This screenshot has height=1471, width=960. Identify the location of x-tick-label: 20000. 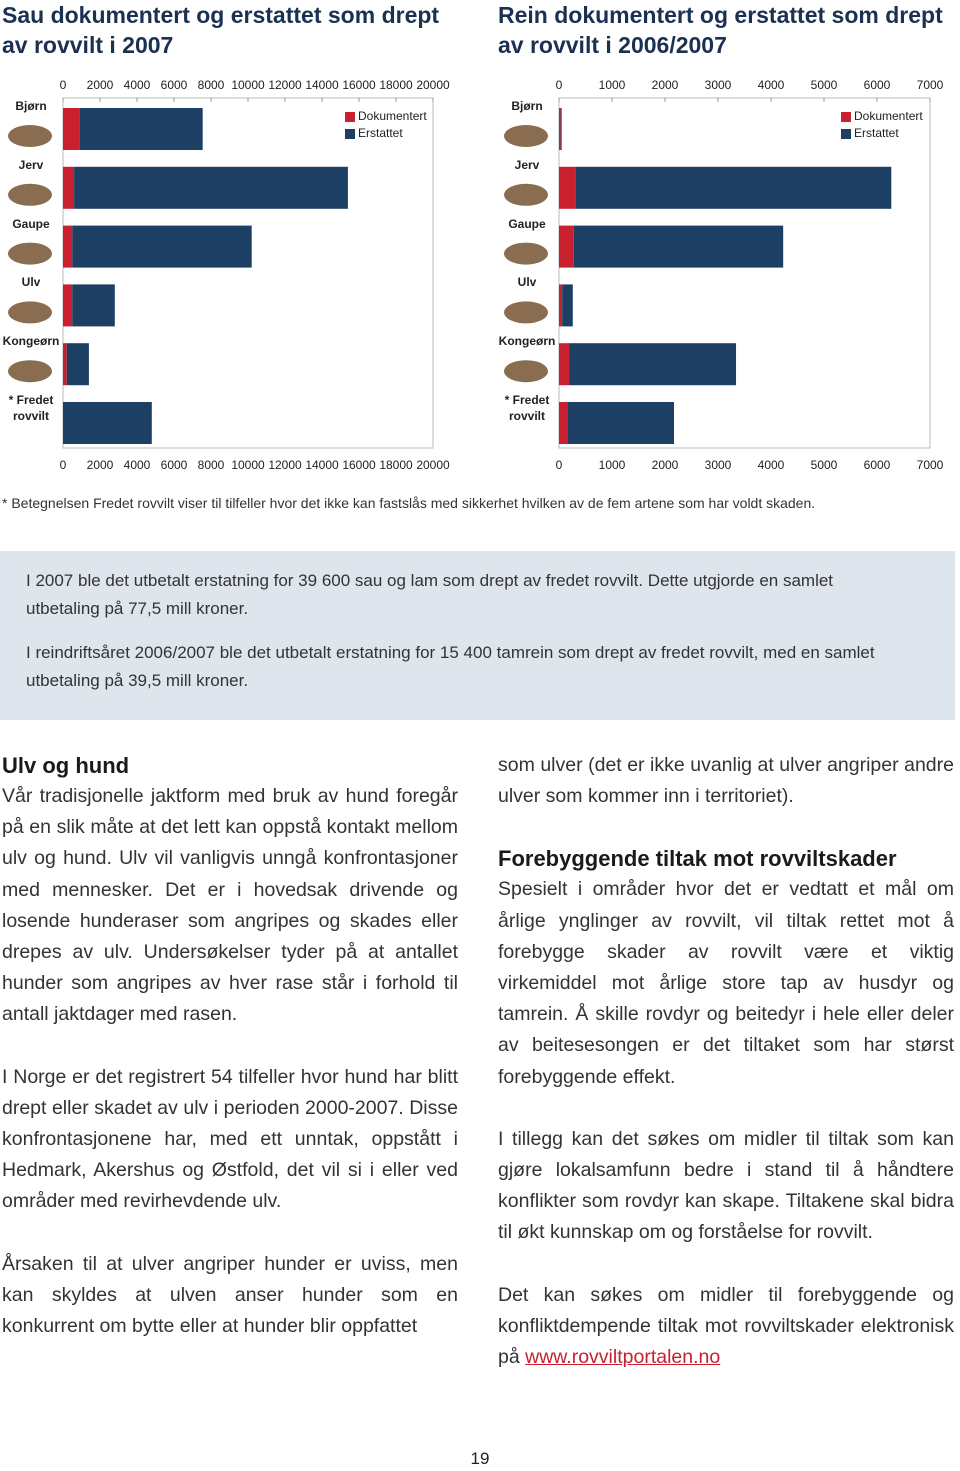
(433, 85).